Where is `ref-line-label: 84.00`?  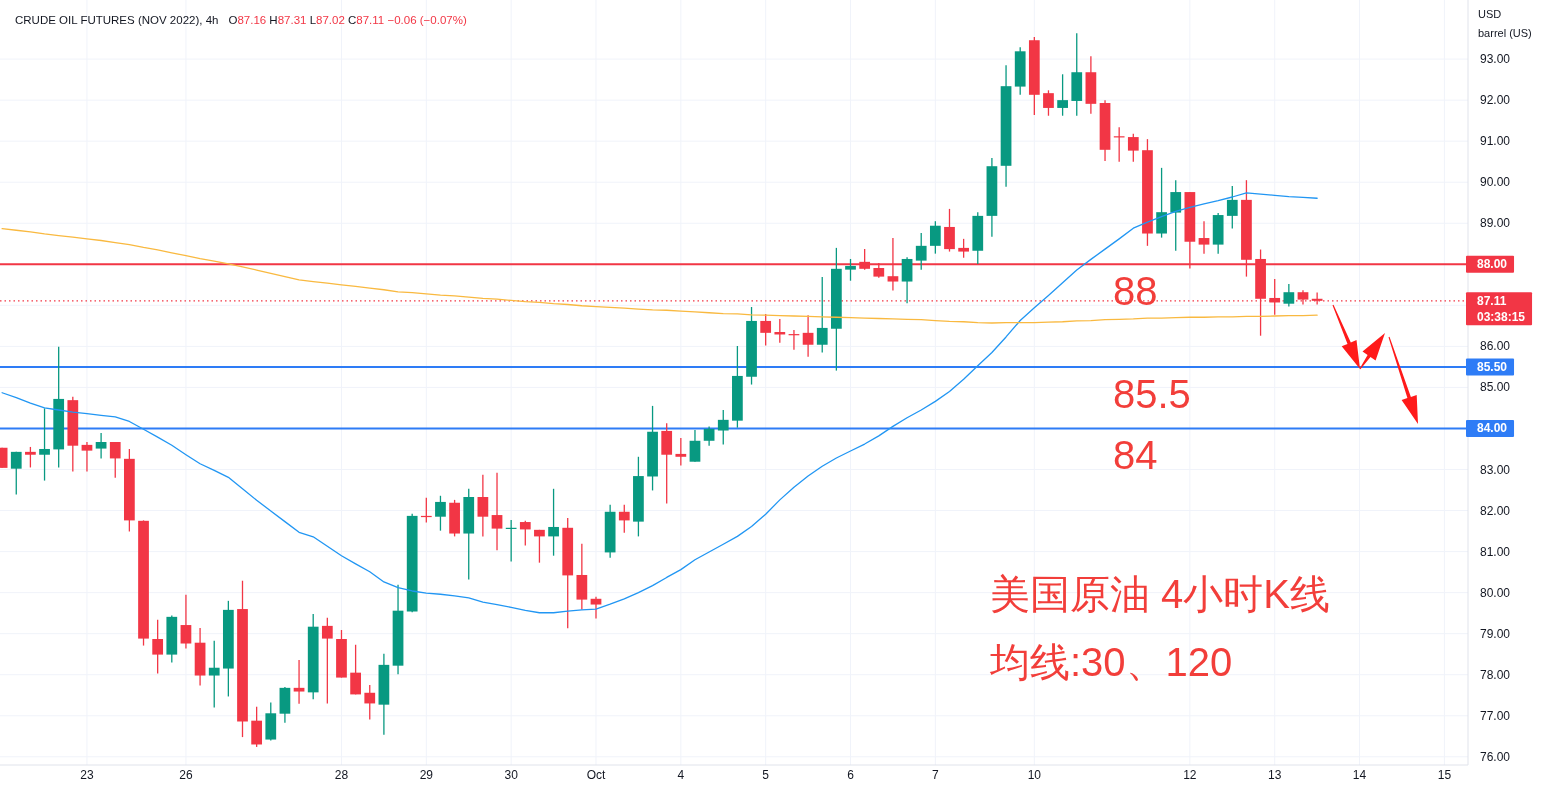
ref-line-label: 84.00 is located at coordinates (1492, 428).